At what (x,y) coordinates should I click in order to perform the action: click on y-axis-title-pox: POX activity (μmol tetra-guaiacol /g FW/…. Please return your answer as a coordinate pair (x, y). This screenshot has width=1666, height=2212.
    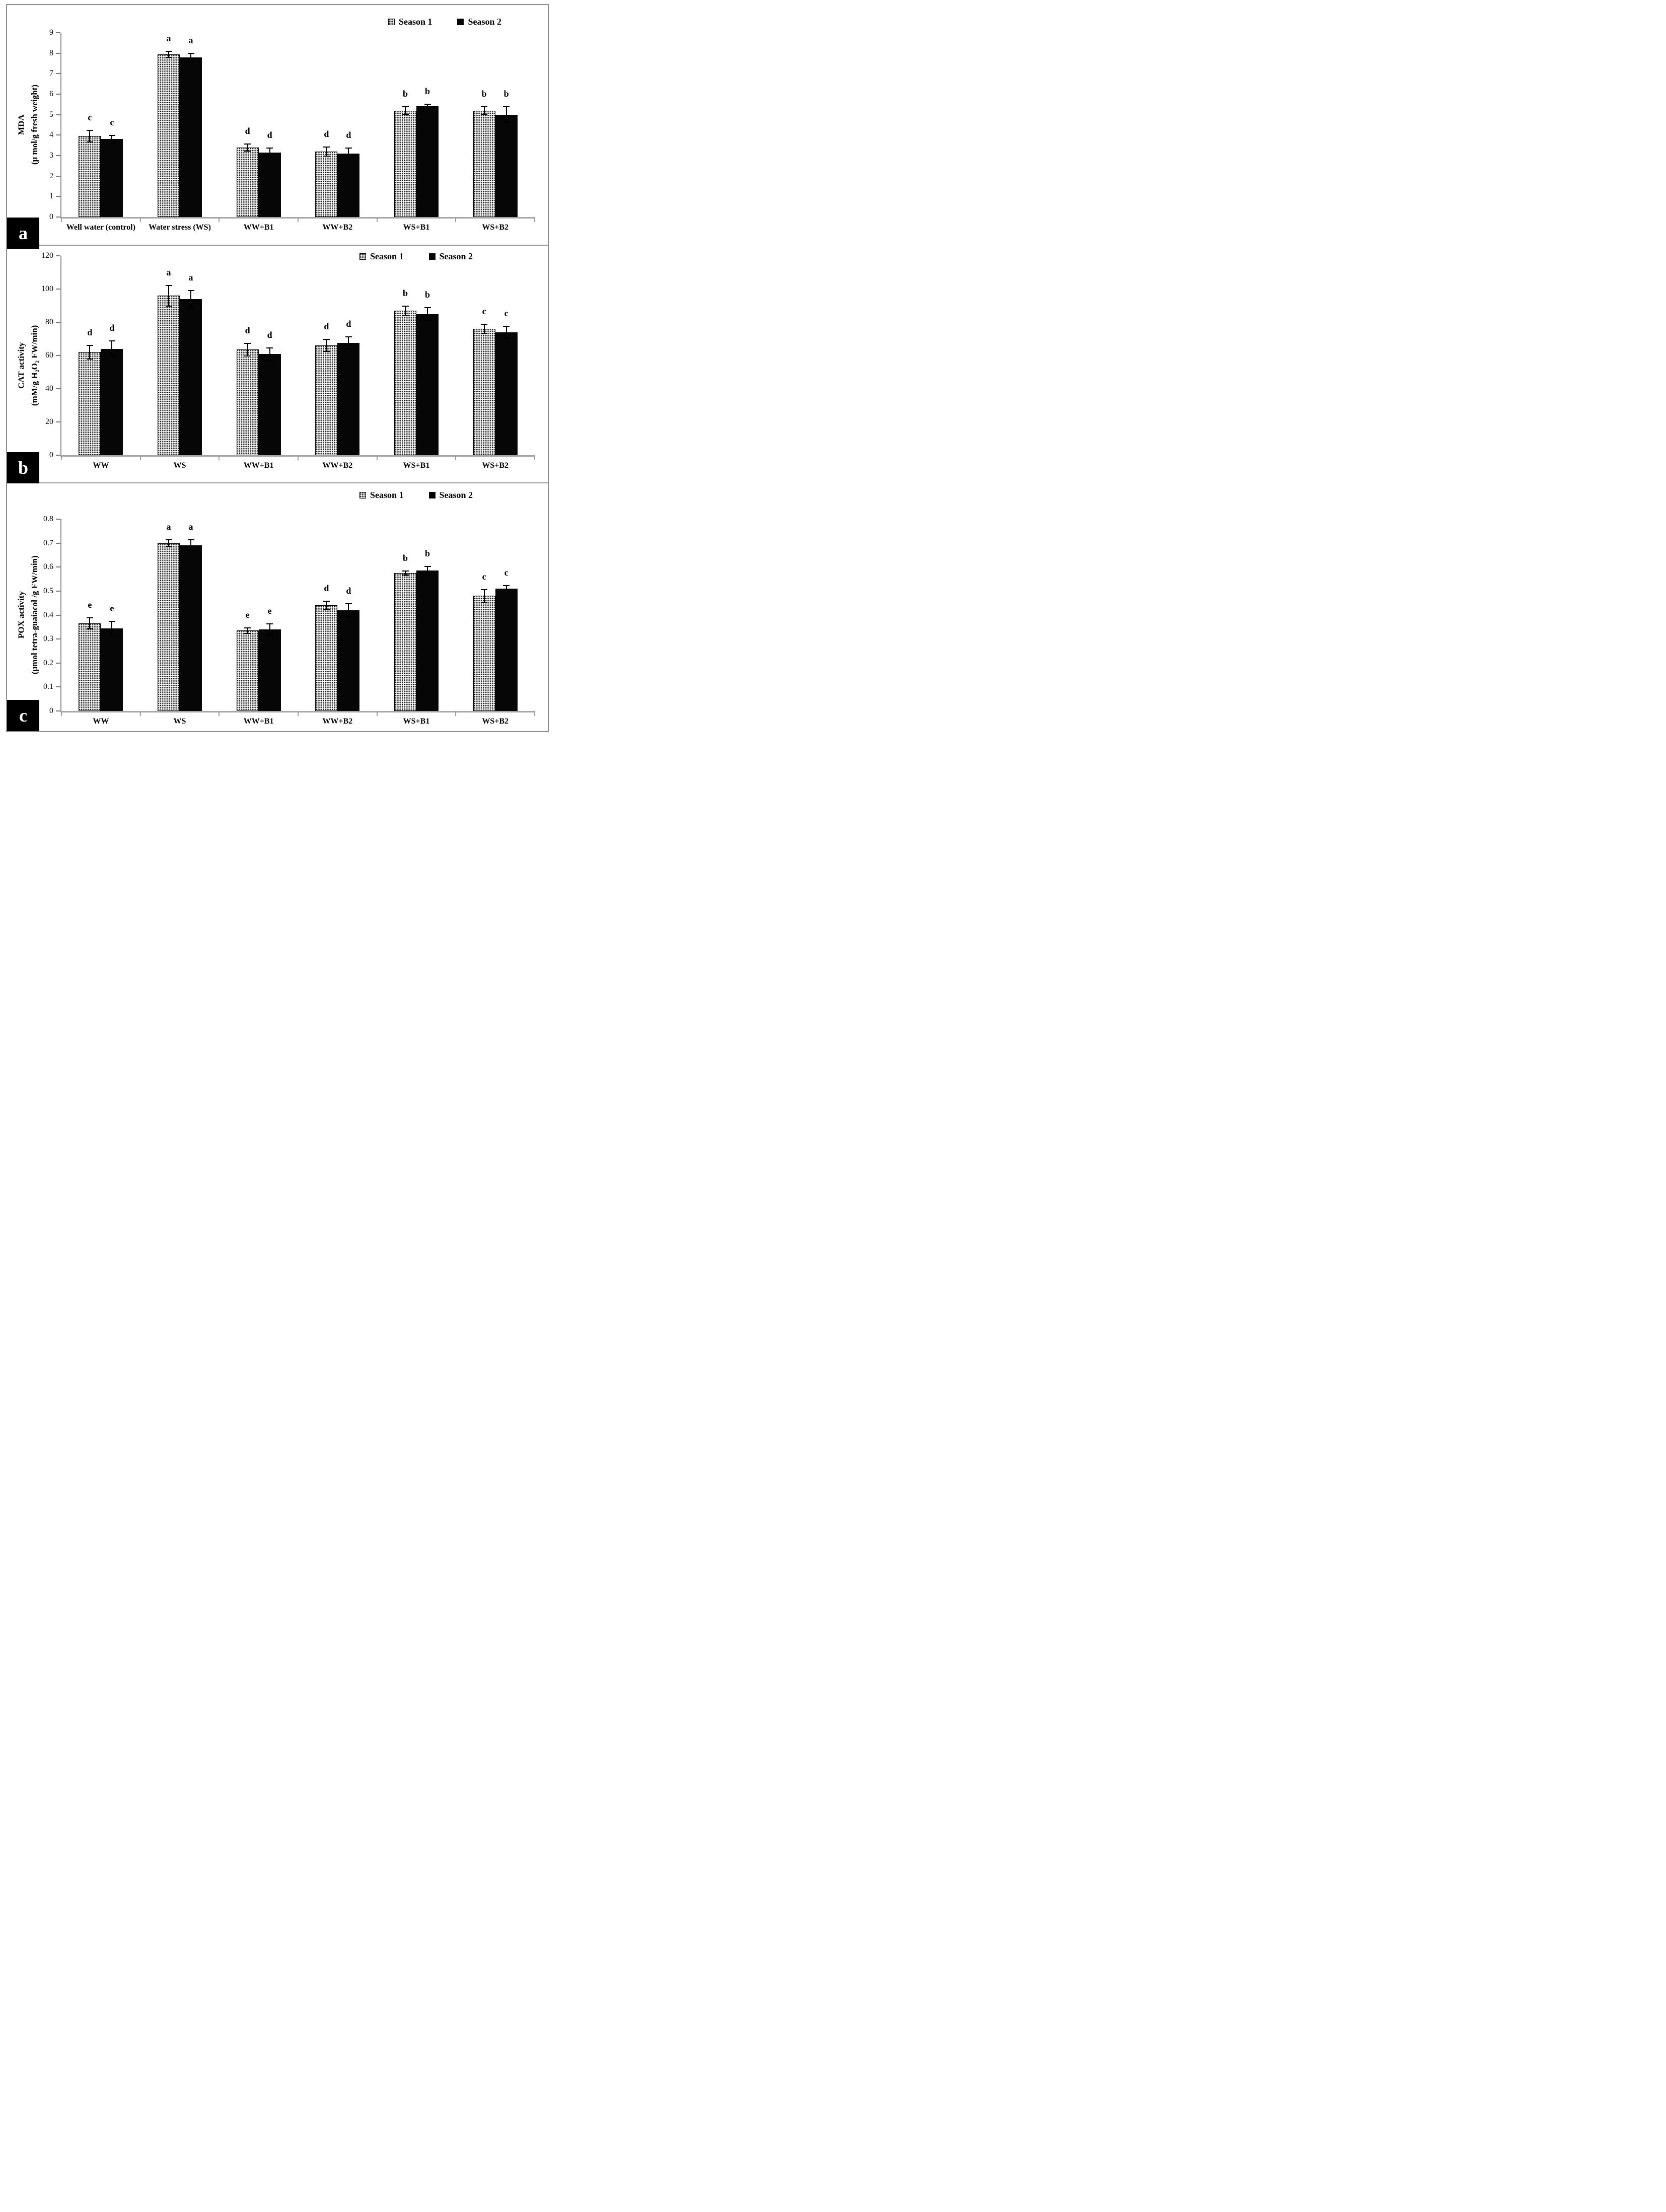
    Looking at the image, I should click on (28, 614).